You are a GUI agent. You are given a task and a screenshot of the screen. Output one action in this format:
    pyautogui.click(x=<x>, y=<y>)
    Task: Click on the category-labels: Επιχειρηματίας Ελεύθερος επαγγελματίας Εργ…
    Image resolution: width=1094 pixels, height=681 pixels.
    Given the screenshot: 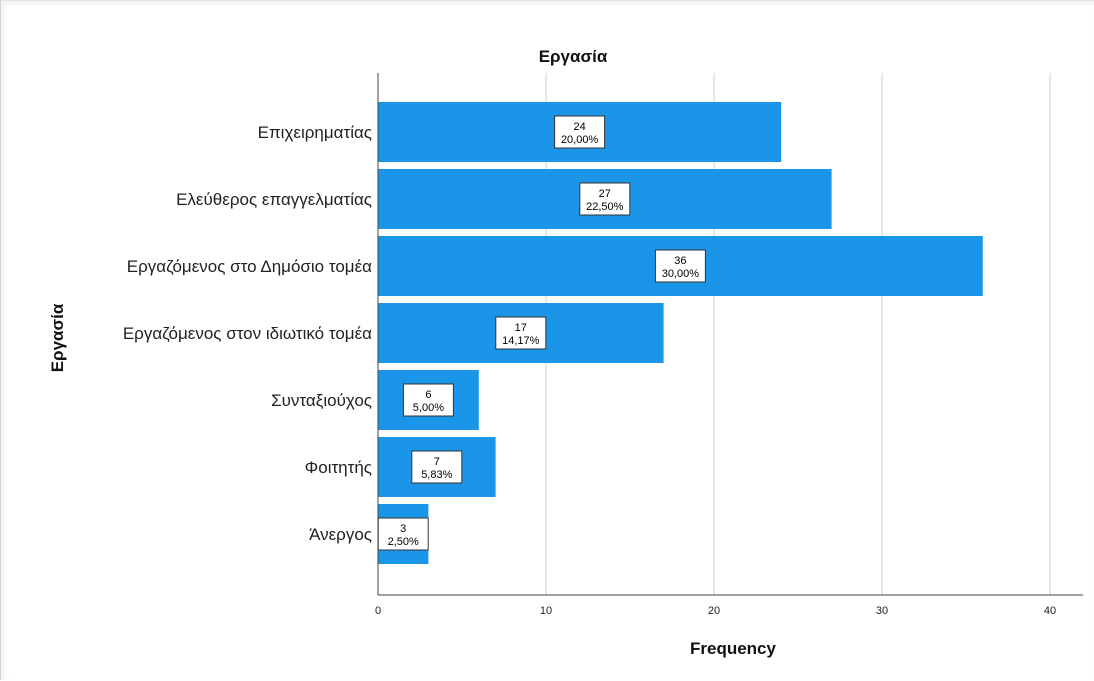 What is the action you would take?
    pyautogui.click(x=247, y=333)
    